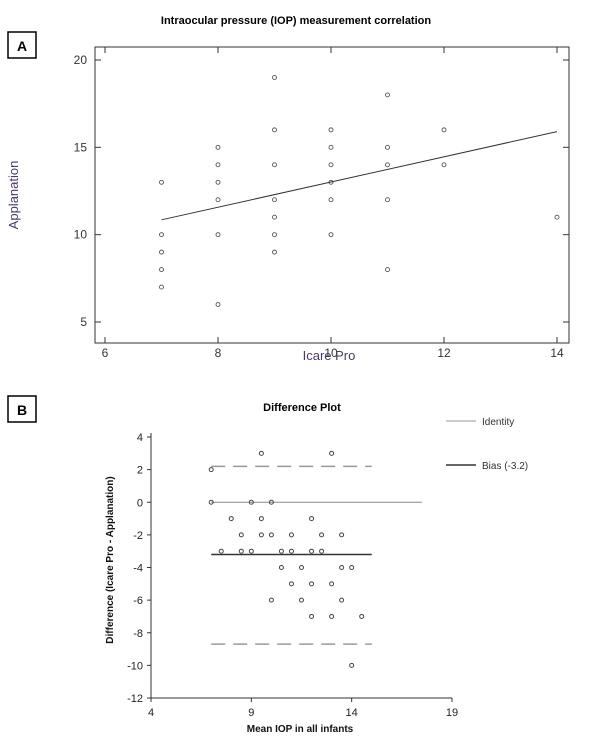 The height and width of the screenshot is (740, 593). I want to click on chart-a-xtick-label: 12, so click(444, 353).